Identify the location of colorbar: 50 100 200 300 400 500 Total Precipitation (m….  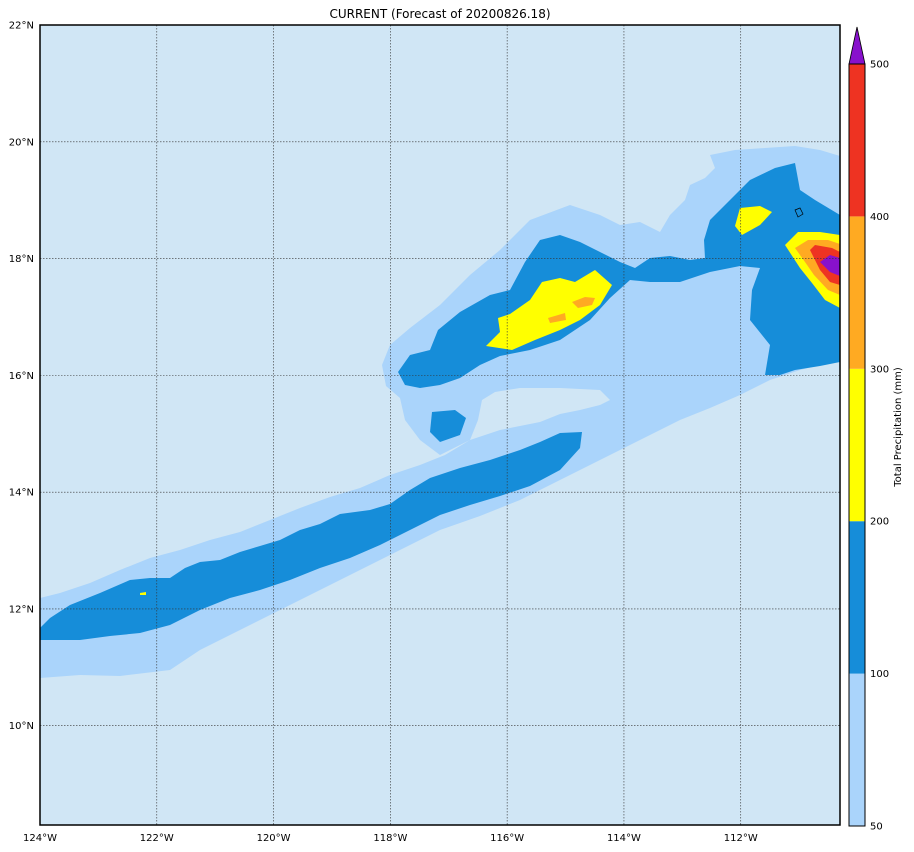
(876, 429).